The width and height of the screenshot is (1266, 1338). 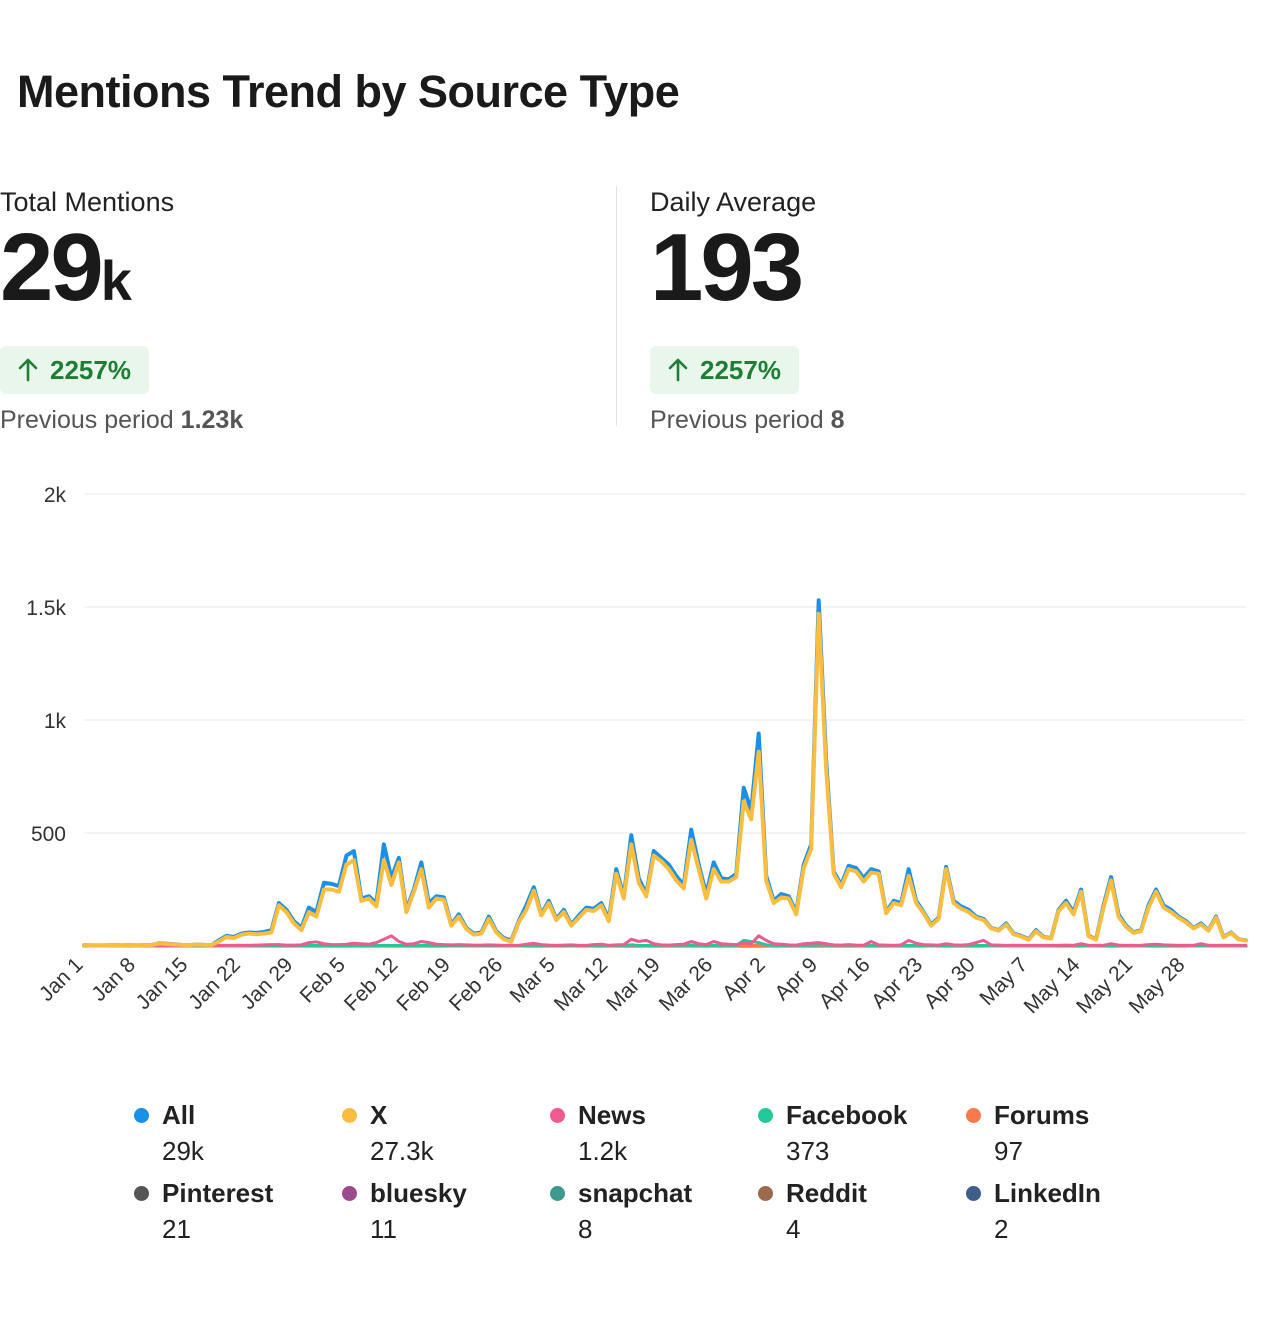 I want to click on legend-name: snapchat, so click(x=635, y=1193).